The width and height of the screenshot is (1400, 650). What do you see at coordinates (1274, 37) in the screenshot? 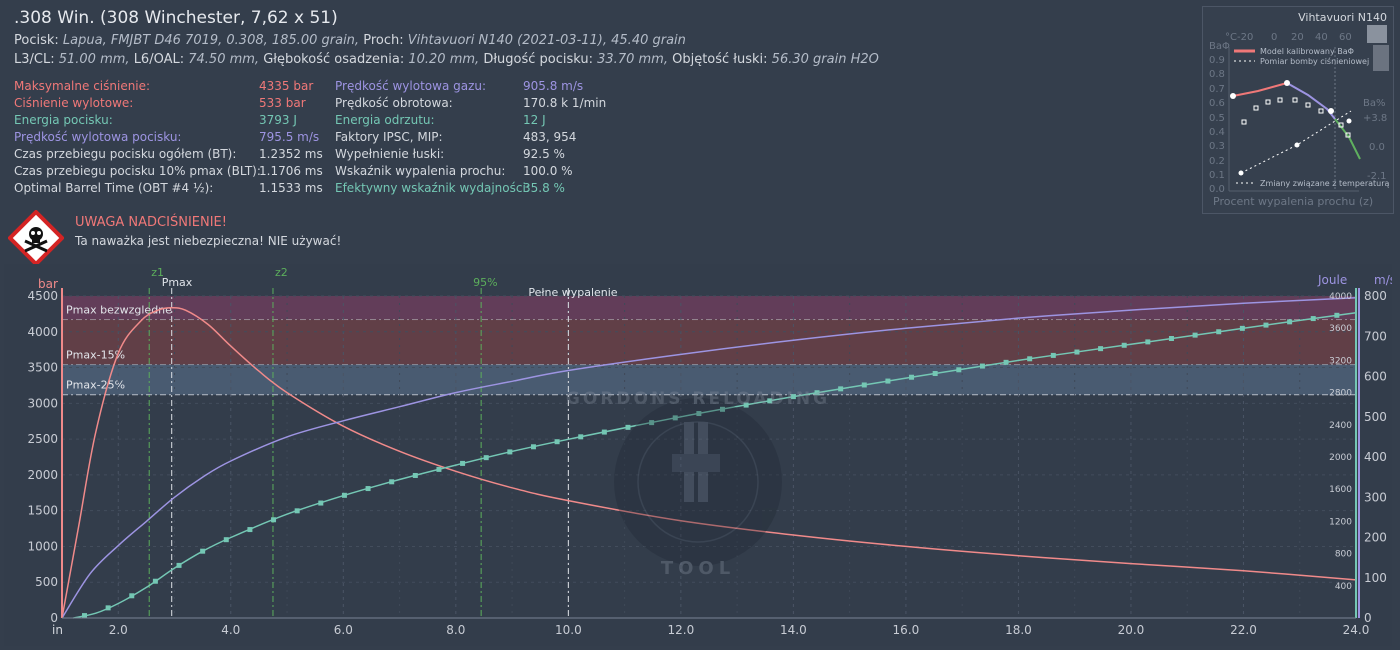
I see `mini-top-tick: 0` at bounding box center [1274, 37].